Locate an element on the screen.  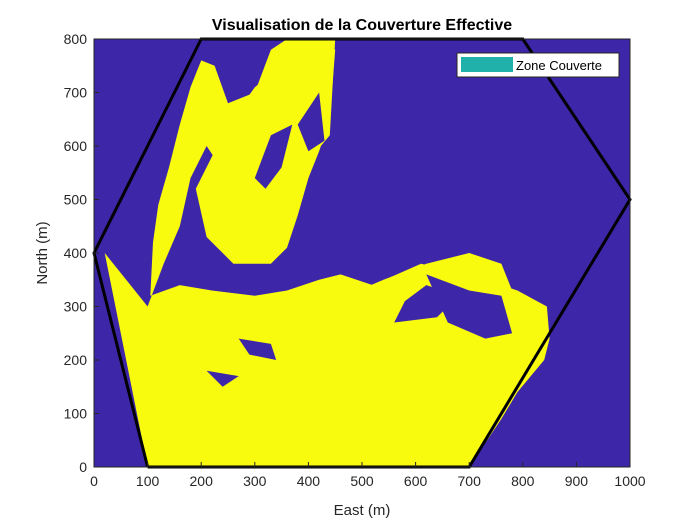
legend-label-covered: Zone Couverte is located at coordinates (559, 65).